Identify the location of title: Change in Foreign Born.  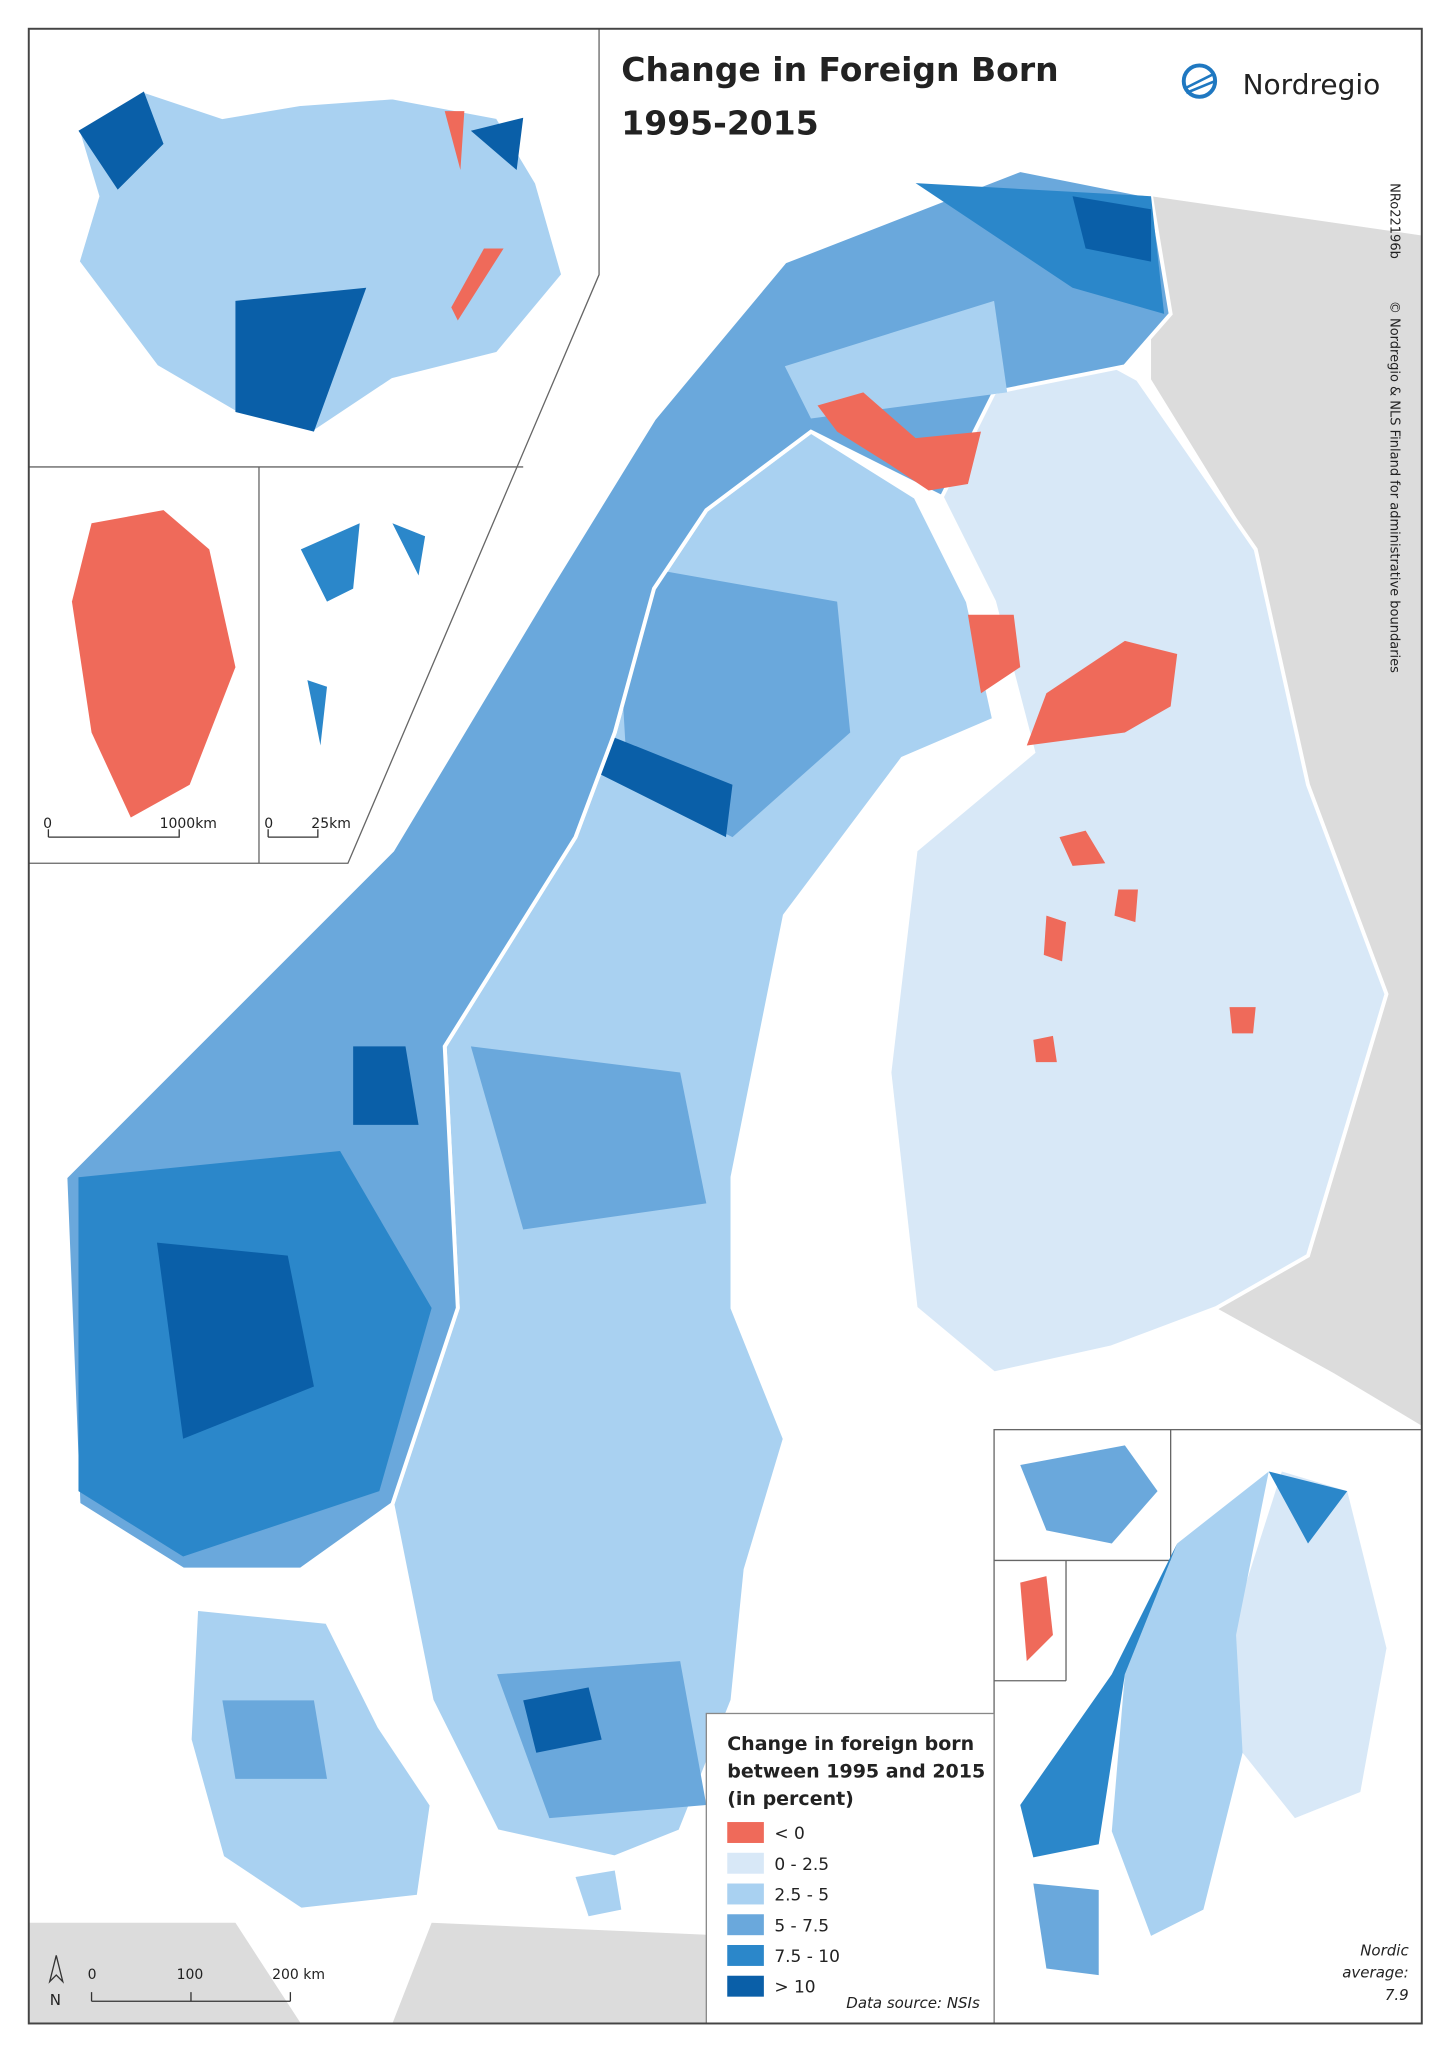
(839, 69).